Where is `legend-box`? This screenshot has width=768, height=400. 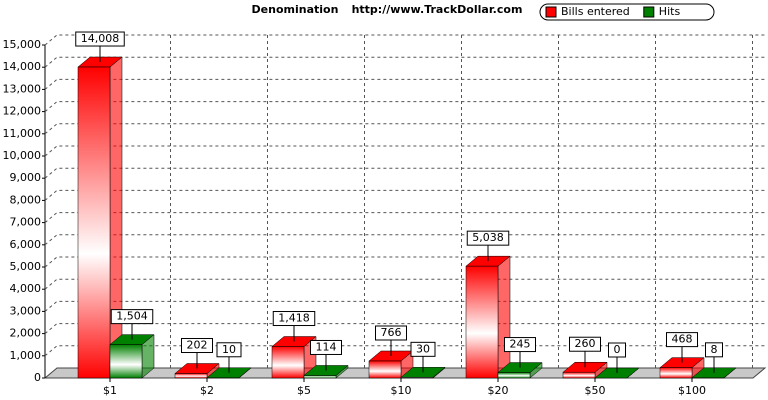 legend-box is located at coordinates (627, 12).